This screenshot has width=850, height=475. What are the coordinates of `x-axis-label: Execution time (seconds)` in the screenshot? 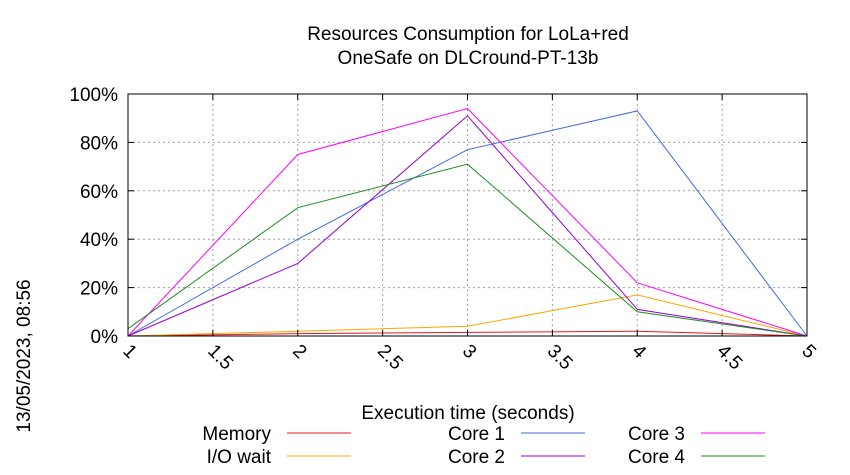 It's located at (467, 413).